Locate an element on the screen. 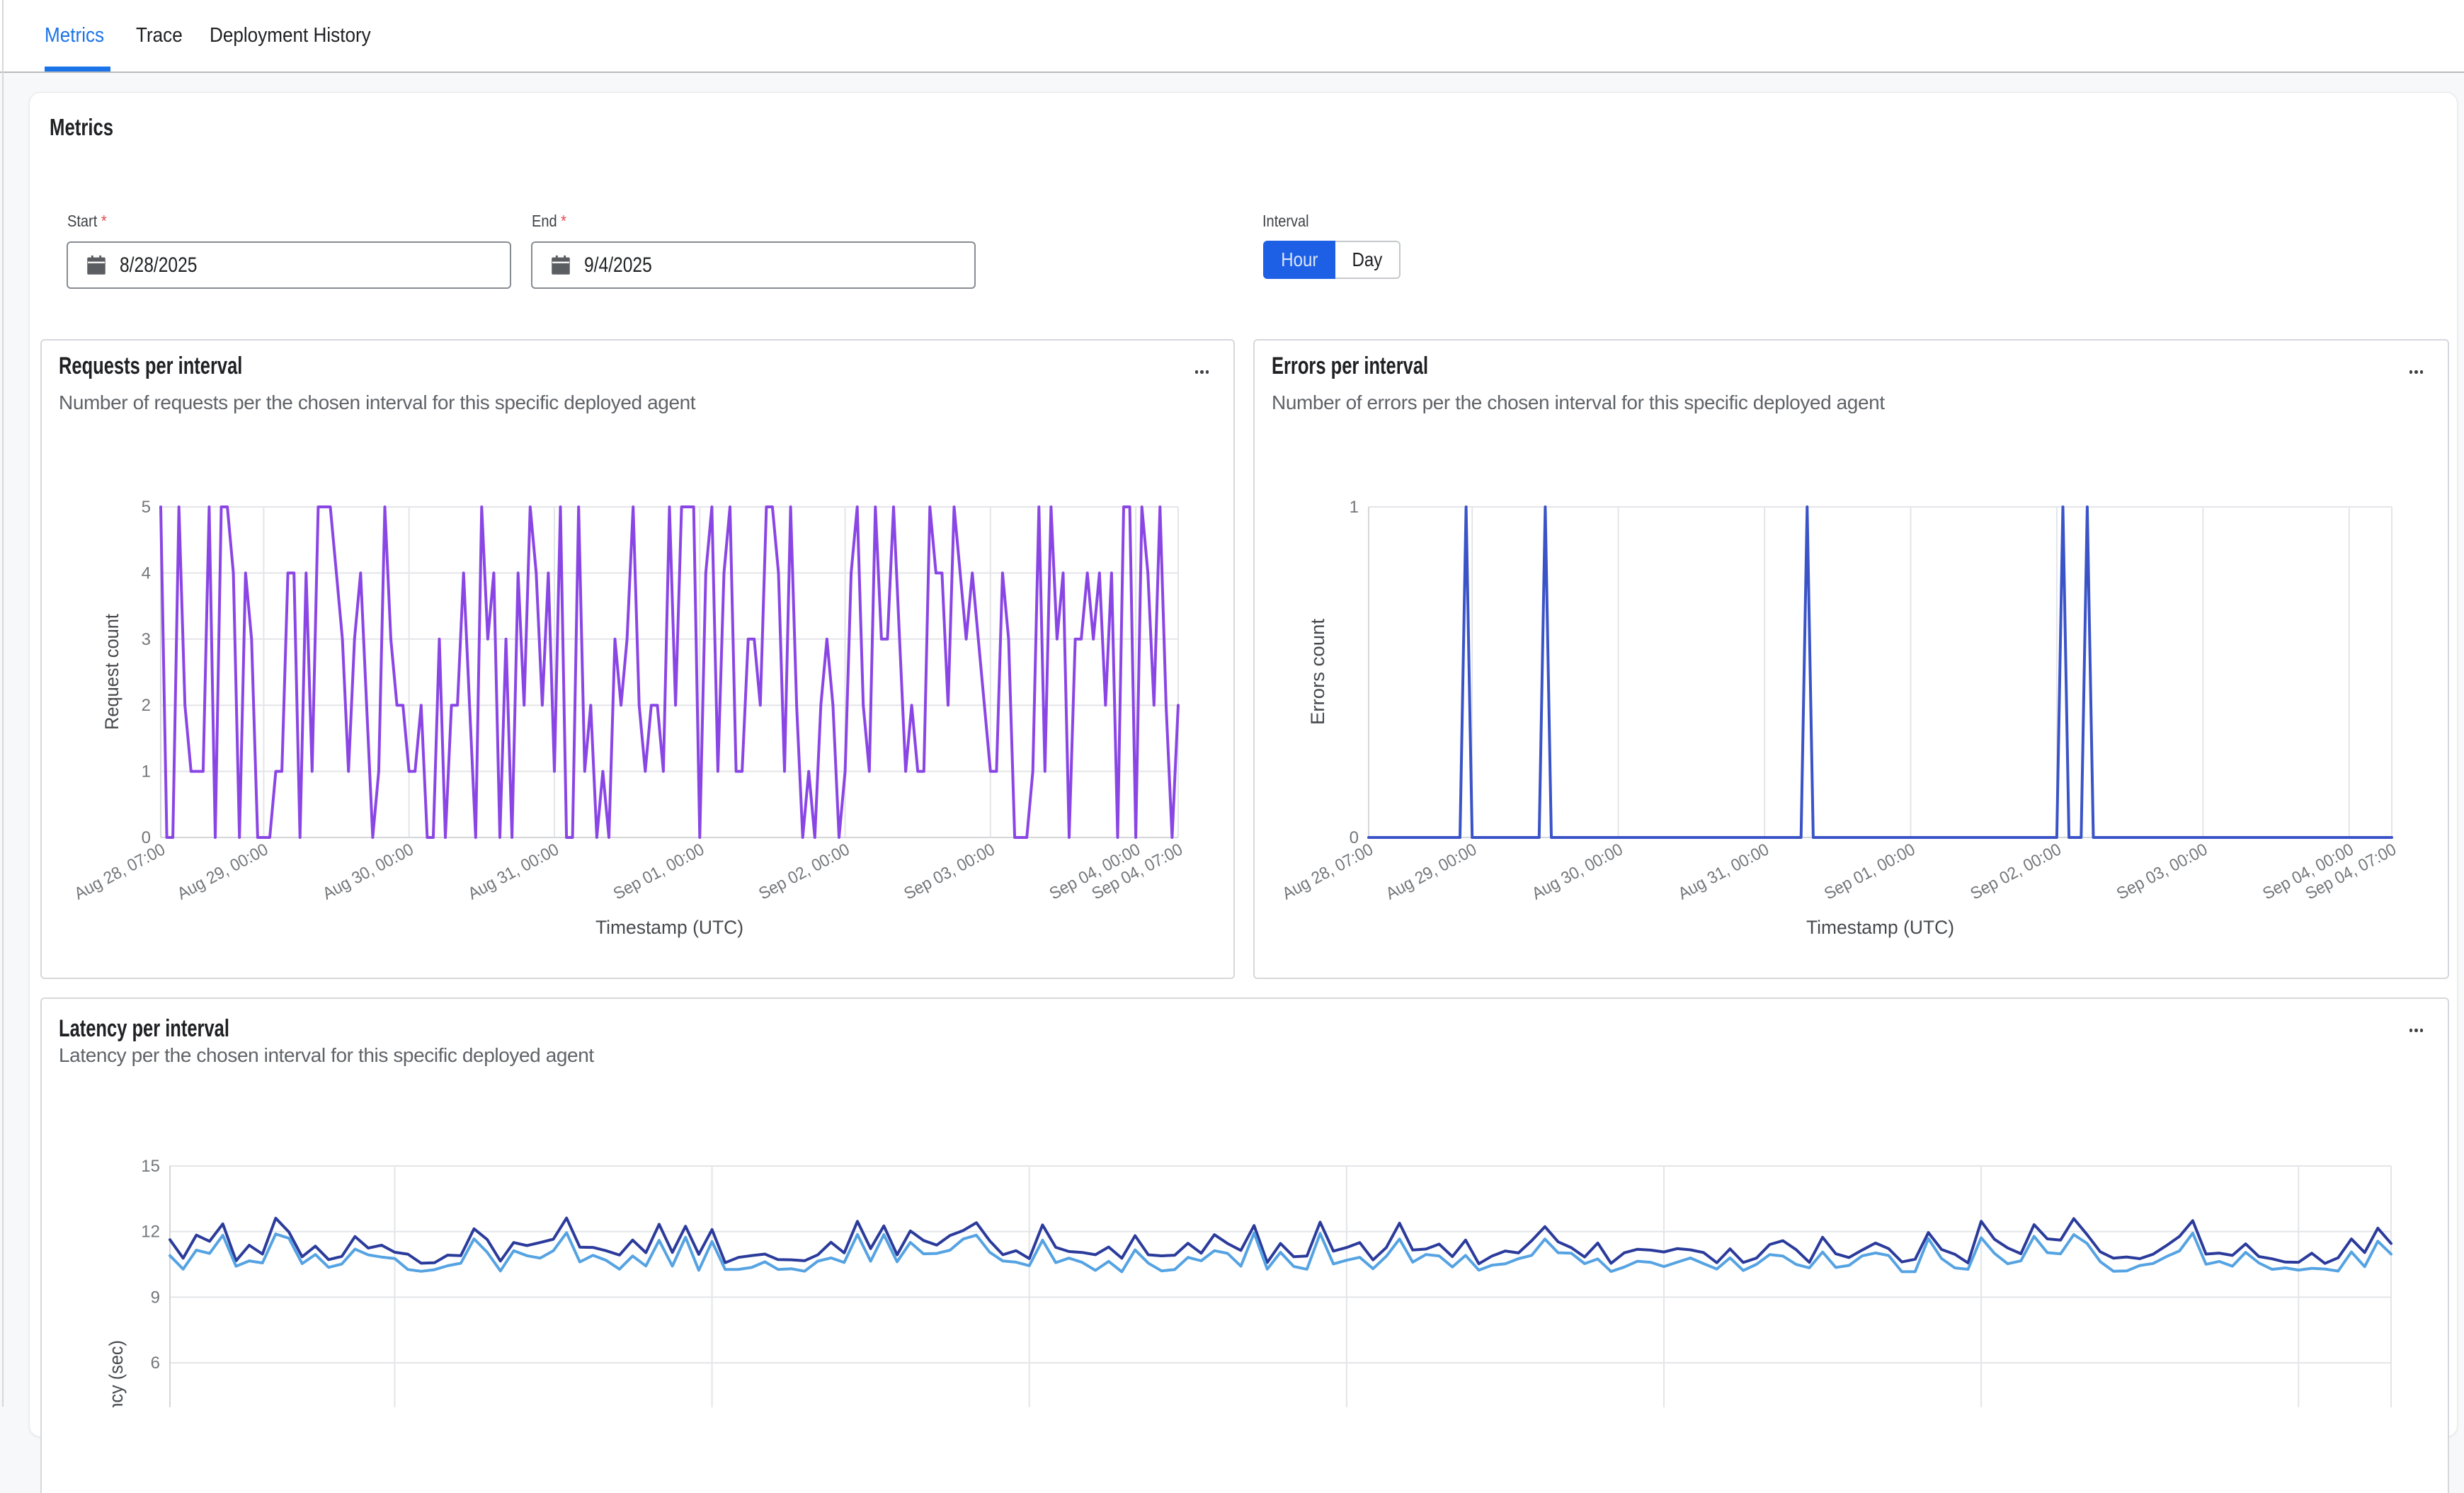 Image resolution: width=2464 pixels, height=1493 pixels. svg-text: 15 is located at coordinates (150, 1166).